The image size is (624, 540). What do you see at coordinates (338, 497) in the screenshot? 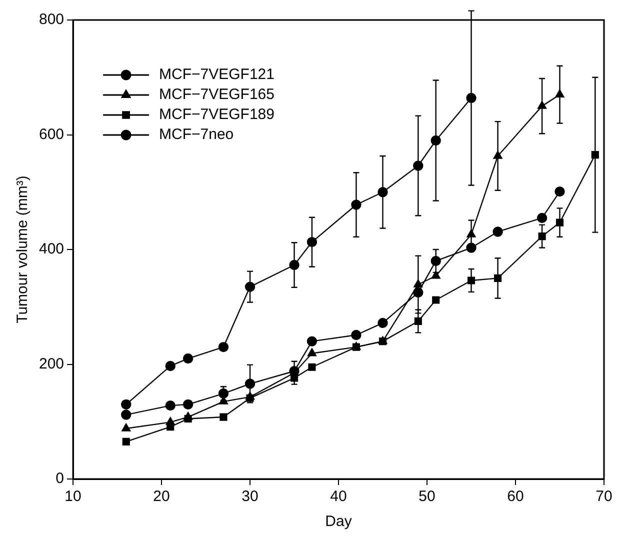
I see `x-tick-label: 40` at bounding box center [338, 497].